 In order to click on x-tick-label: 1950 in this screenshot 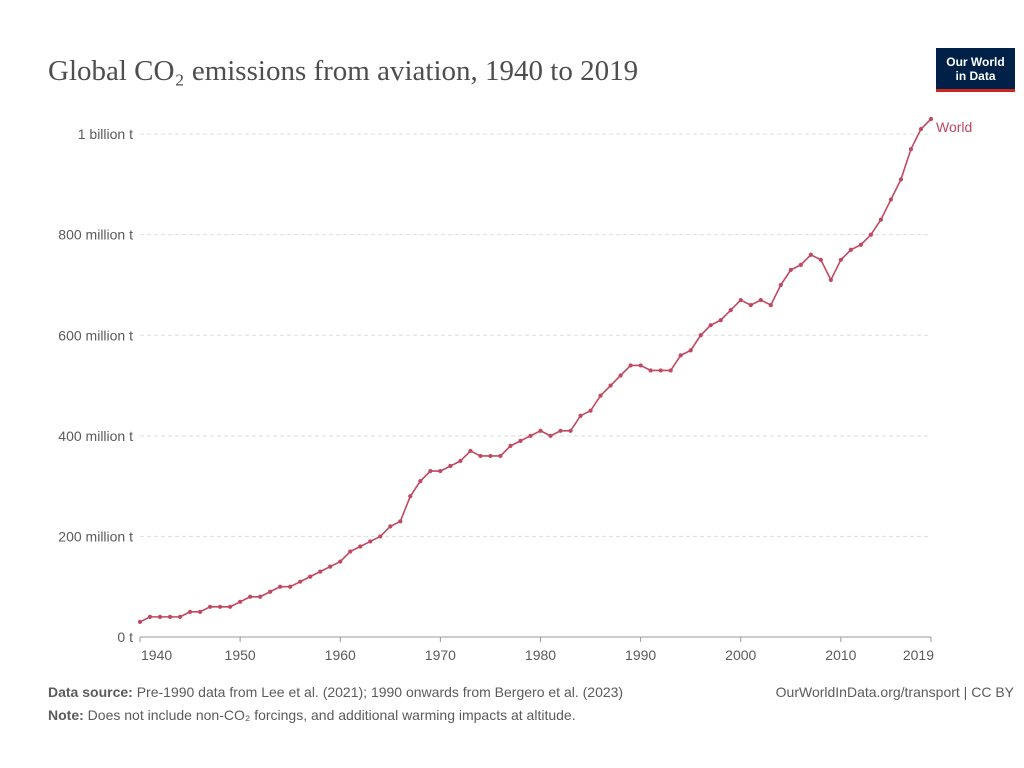, I will do `click(240, 655)`.